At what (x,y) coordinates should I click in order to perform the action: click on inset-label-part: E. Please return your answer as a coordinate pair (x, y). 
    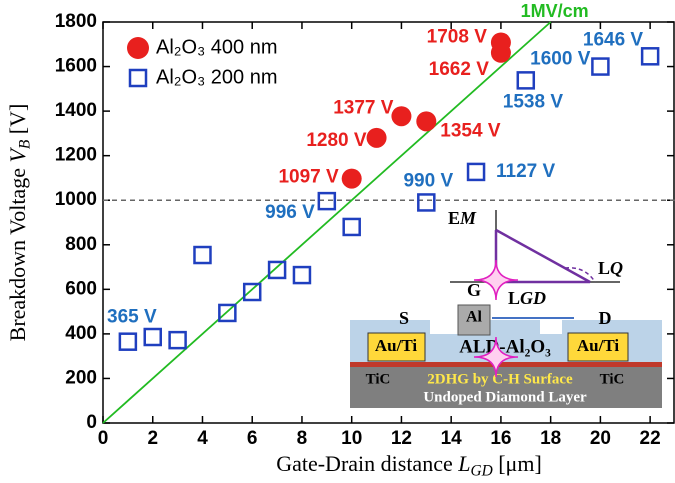
    Looking at the image, I should click on (454, 218).